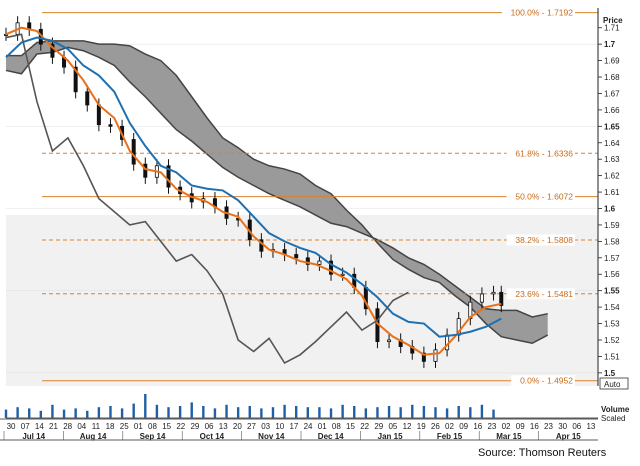  What do you see at coordinates (110, 426) in the screenshot?
I see `day-tick-label: 18` at bounding box center [110, 426].